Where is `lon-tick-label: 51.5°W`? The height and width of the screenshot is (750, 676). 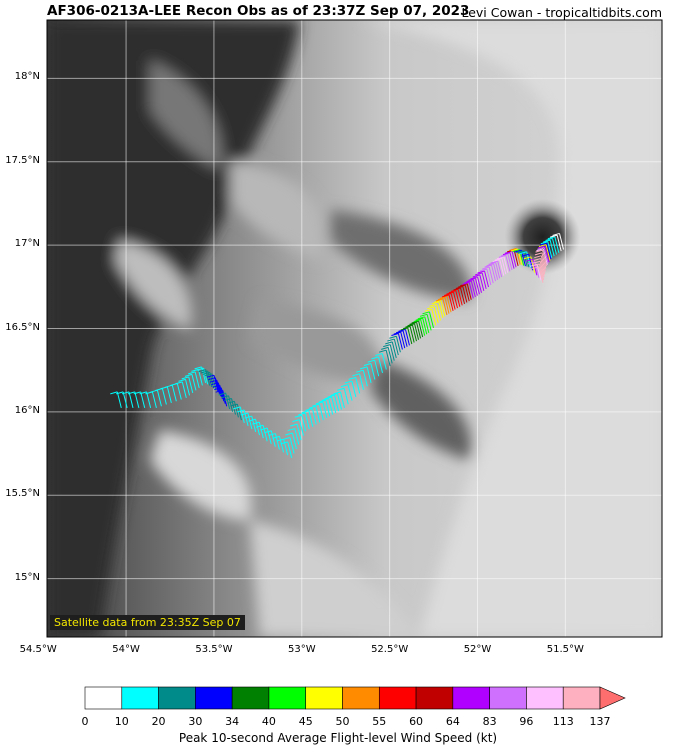
lon-tick-label: 51.5°W is located at coordinates (565, 649).